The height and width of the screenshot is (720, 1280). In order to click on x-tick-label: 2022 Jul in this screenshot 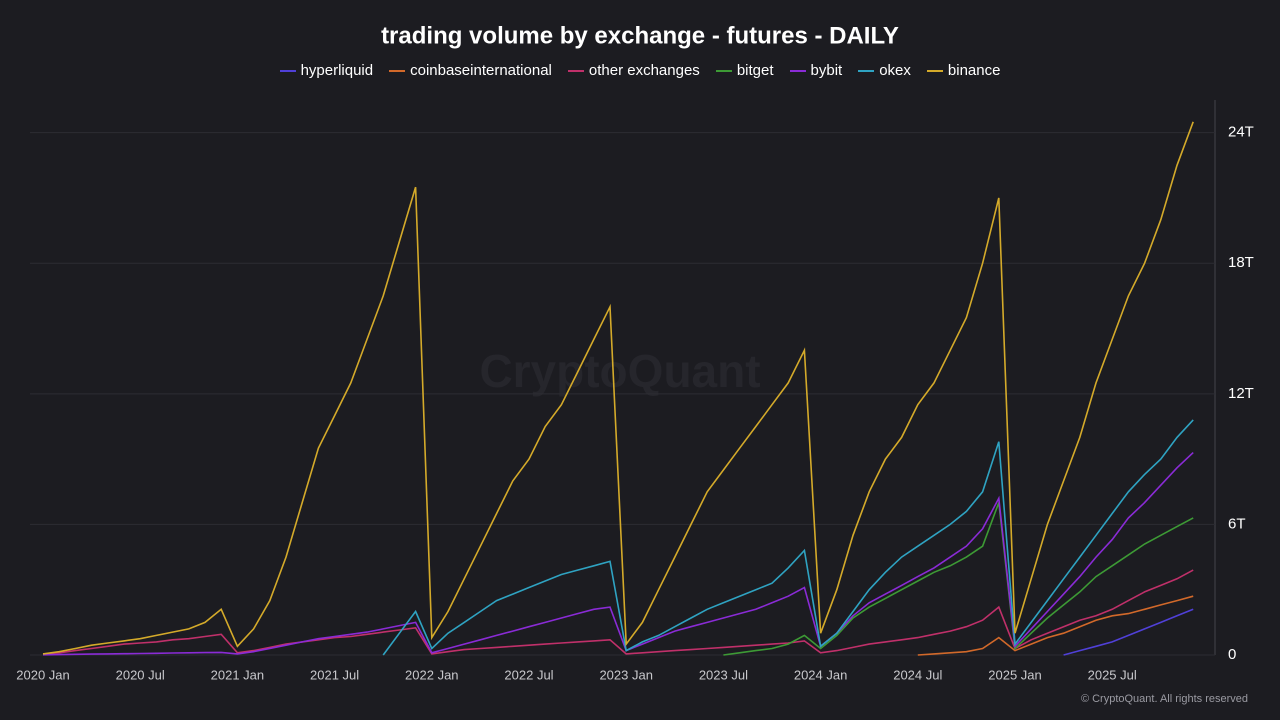, I will do `click(528, 674)`.